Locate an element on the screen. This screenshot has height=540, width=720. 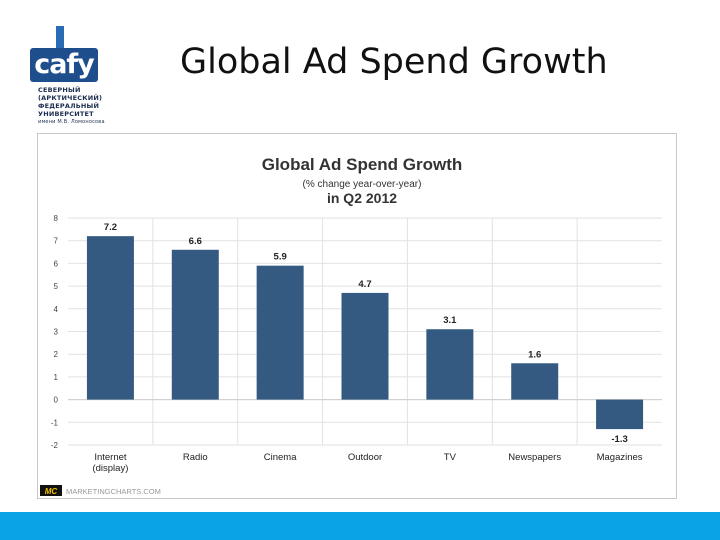
x-tick-label: Newspapers is located at coordinates (534, 457).